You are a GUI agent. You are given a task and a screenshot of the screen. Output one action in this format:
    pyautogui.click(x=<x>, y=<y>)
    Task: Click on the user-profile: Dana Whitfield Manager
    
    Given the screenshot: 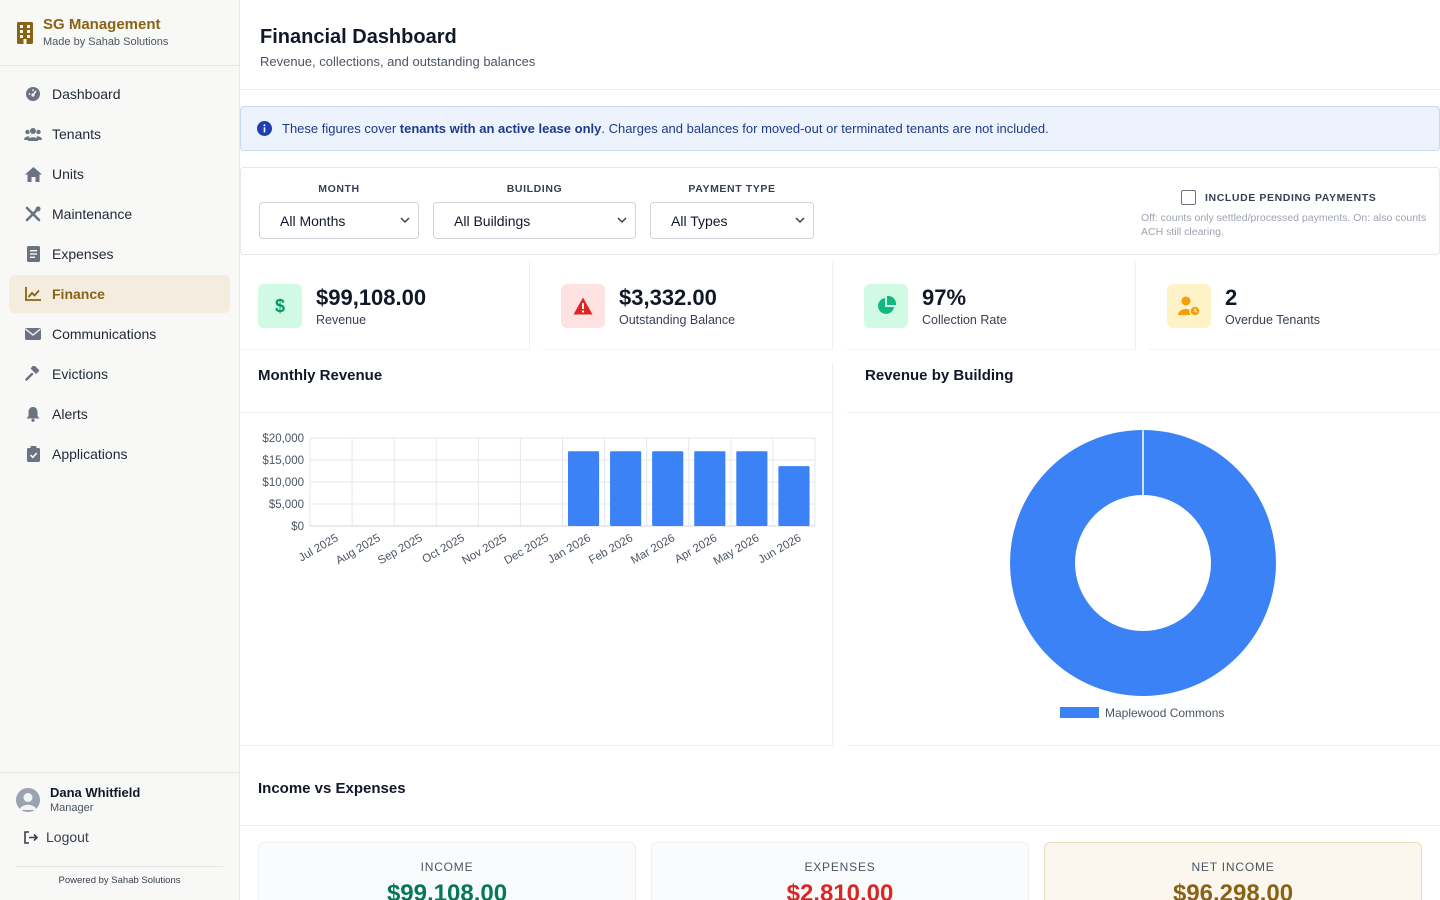 What is the action you would take?
    pyautogui.click(x=119, y=794)
    